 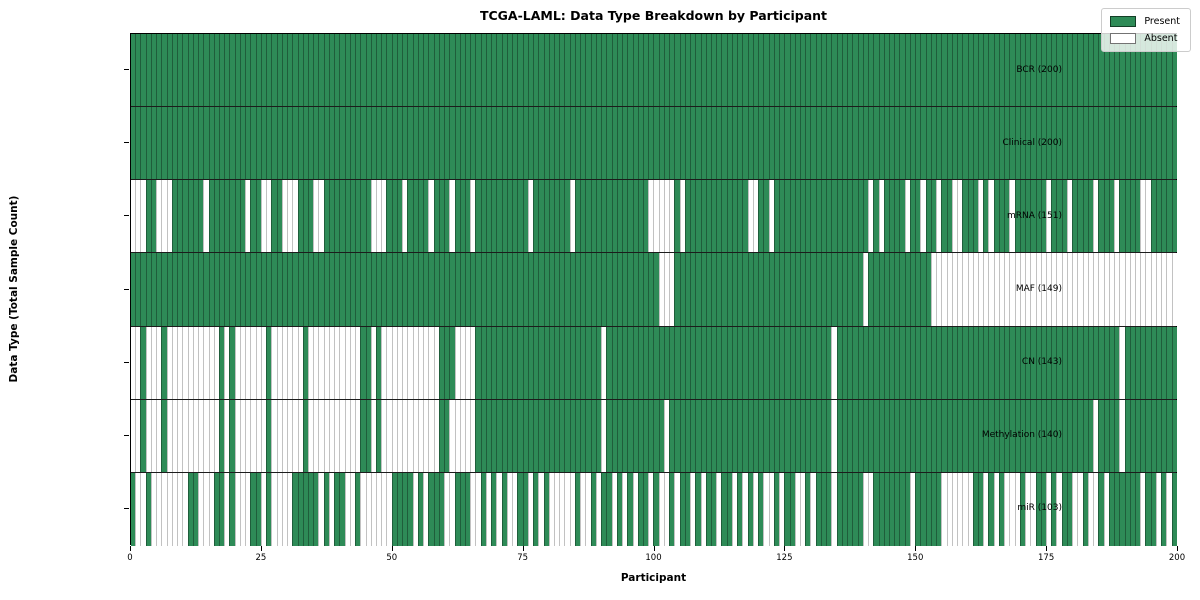 I want to click on ytick-label-mrna: mRNA (151), so click(x=1034, y=215).